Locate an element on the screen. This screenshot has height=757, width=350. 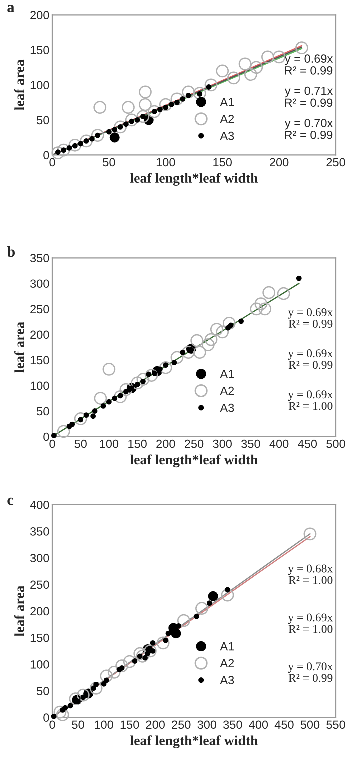
annotation: y = 0.71x R² = 0.99 is located at coordinates (309, 97).